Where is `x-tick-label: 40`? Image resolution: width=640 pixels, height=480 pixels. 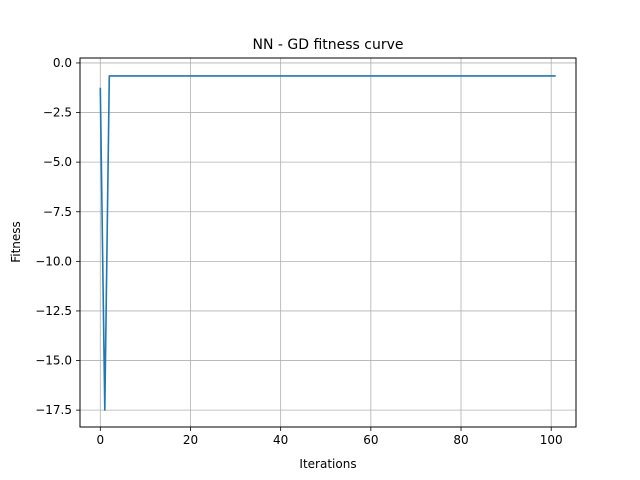
x-tick-label: 40 is located at coordinates (280, 440).